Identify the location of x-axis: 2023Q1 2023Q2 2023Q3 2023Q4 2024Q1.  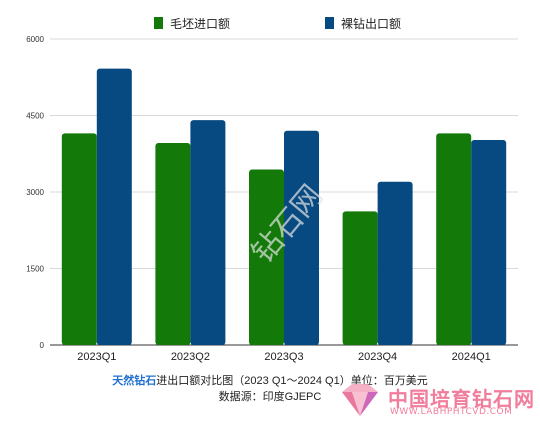
(284, 357).